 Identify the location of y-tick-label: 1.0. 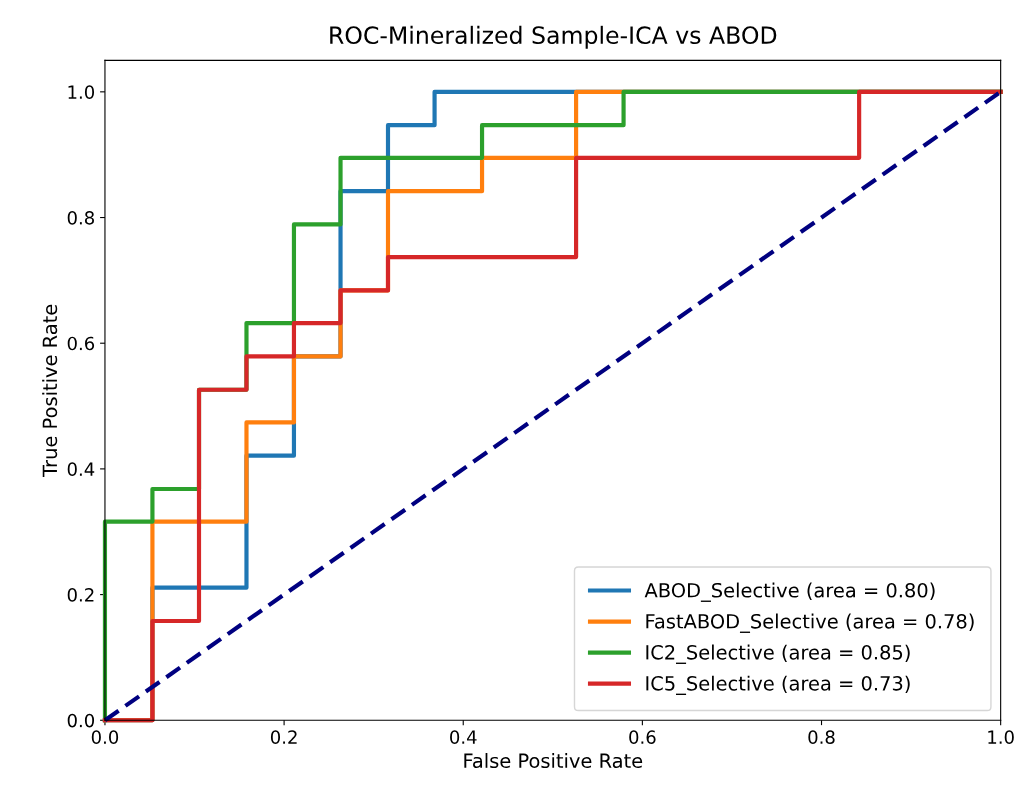
(81, 92).